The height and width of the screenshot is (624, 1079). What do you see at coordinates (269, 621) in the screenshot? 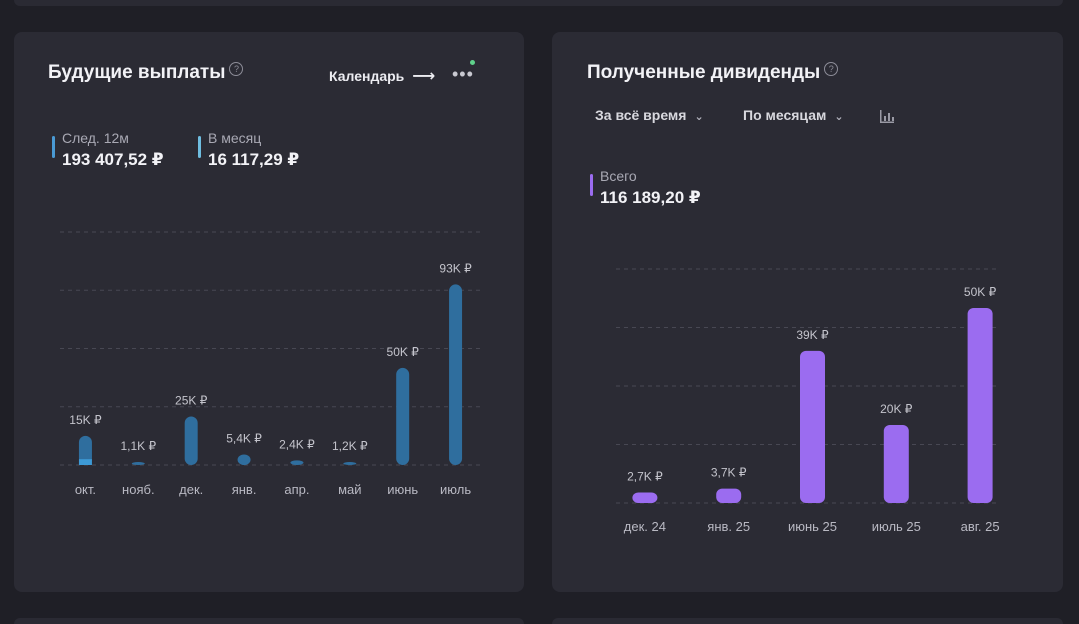
I see `bottom-card-edge-left` at bounding box center [269, 621].